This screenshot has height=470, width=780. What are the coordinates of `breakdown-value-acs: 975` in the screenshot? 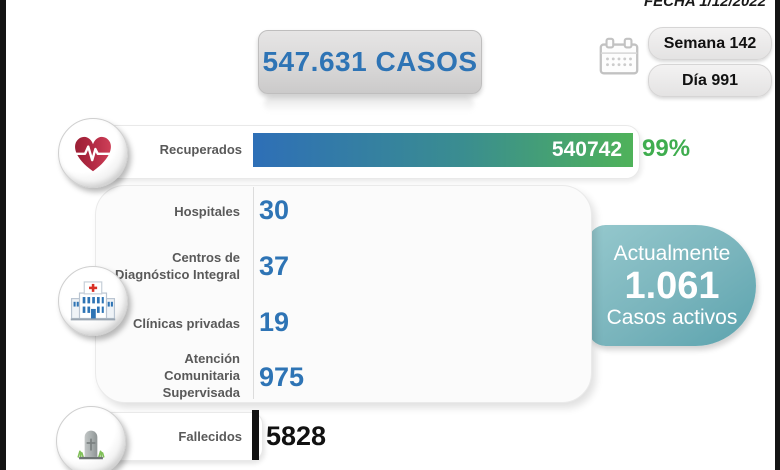 It's located at (282, 377).